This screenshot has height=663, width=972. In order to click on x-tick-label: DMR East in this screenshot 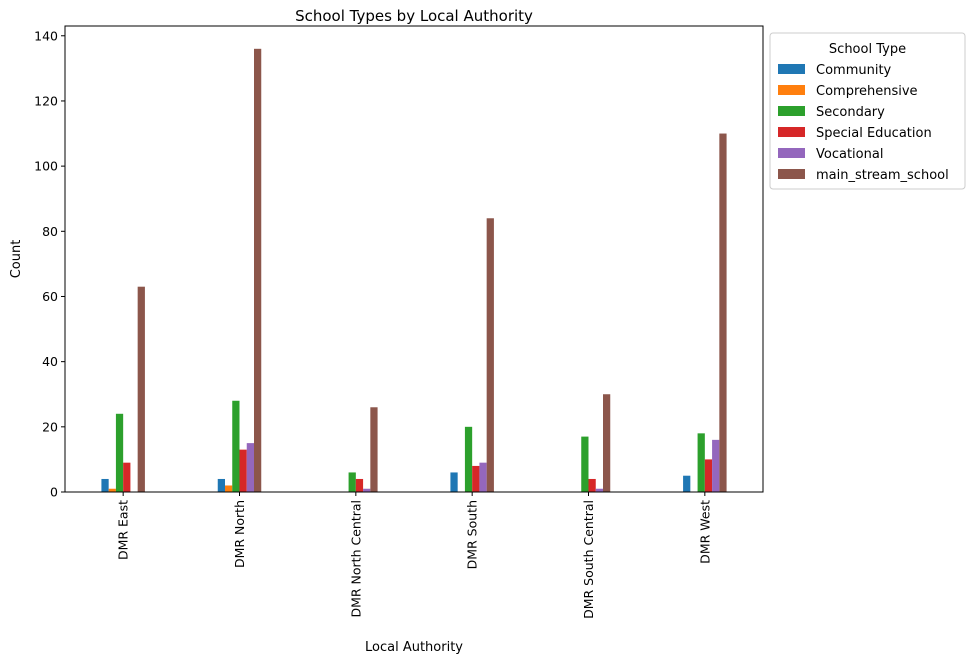, I will do `click(123, 530)`.